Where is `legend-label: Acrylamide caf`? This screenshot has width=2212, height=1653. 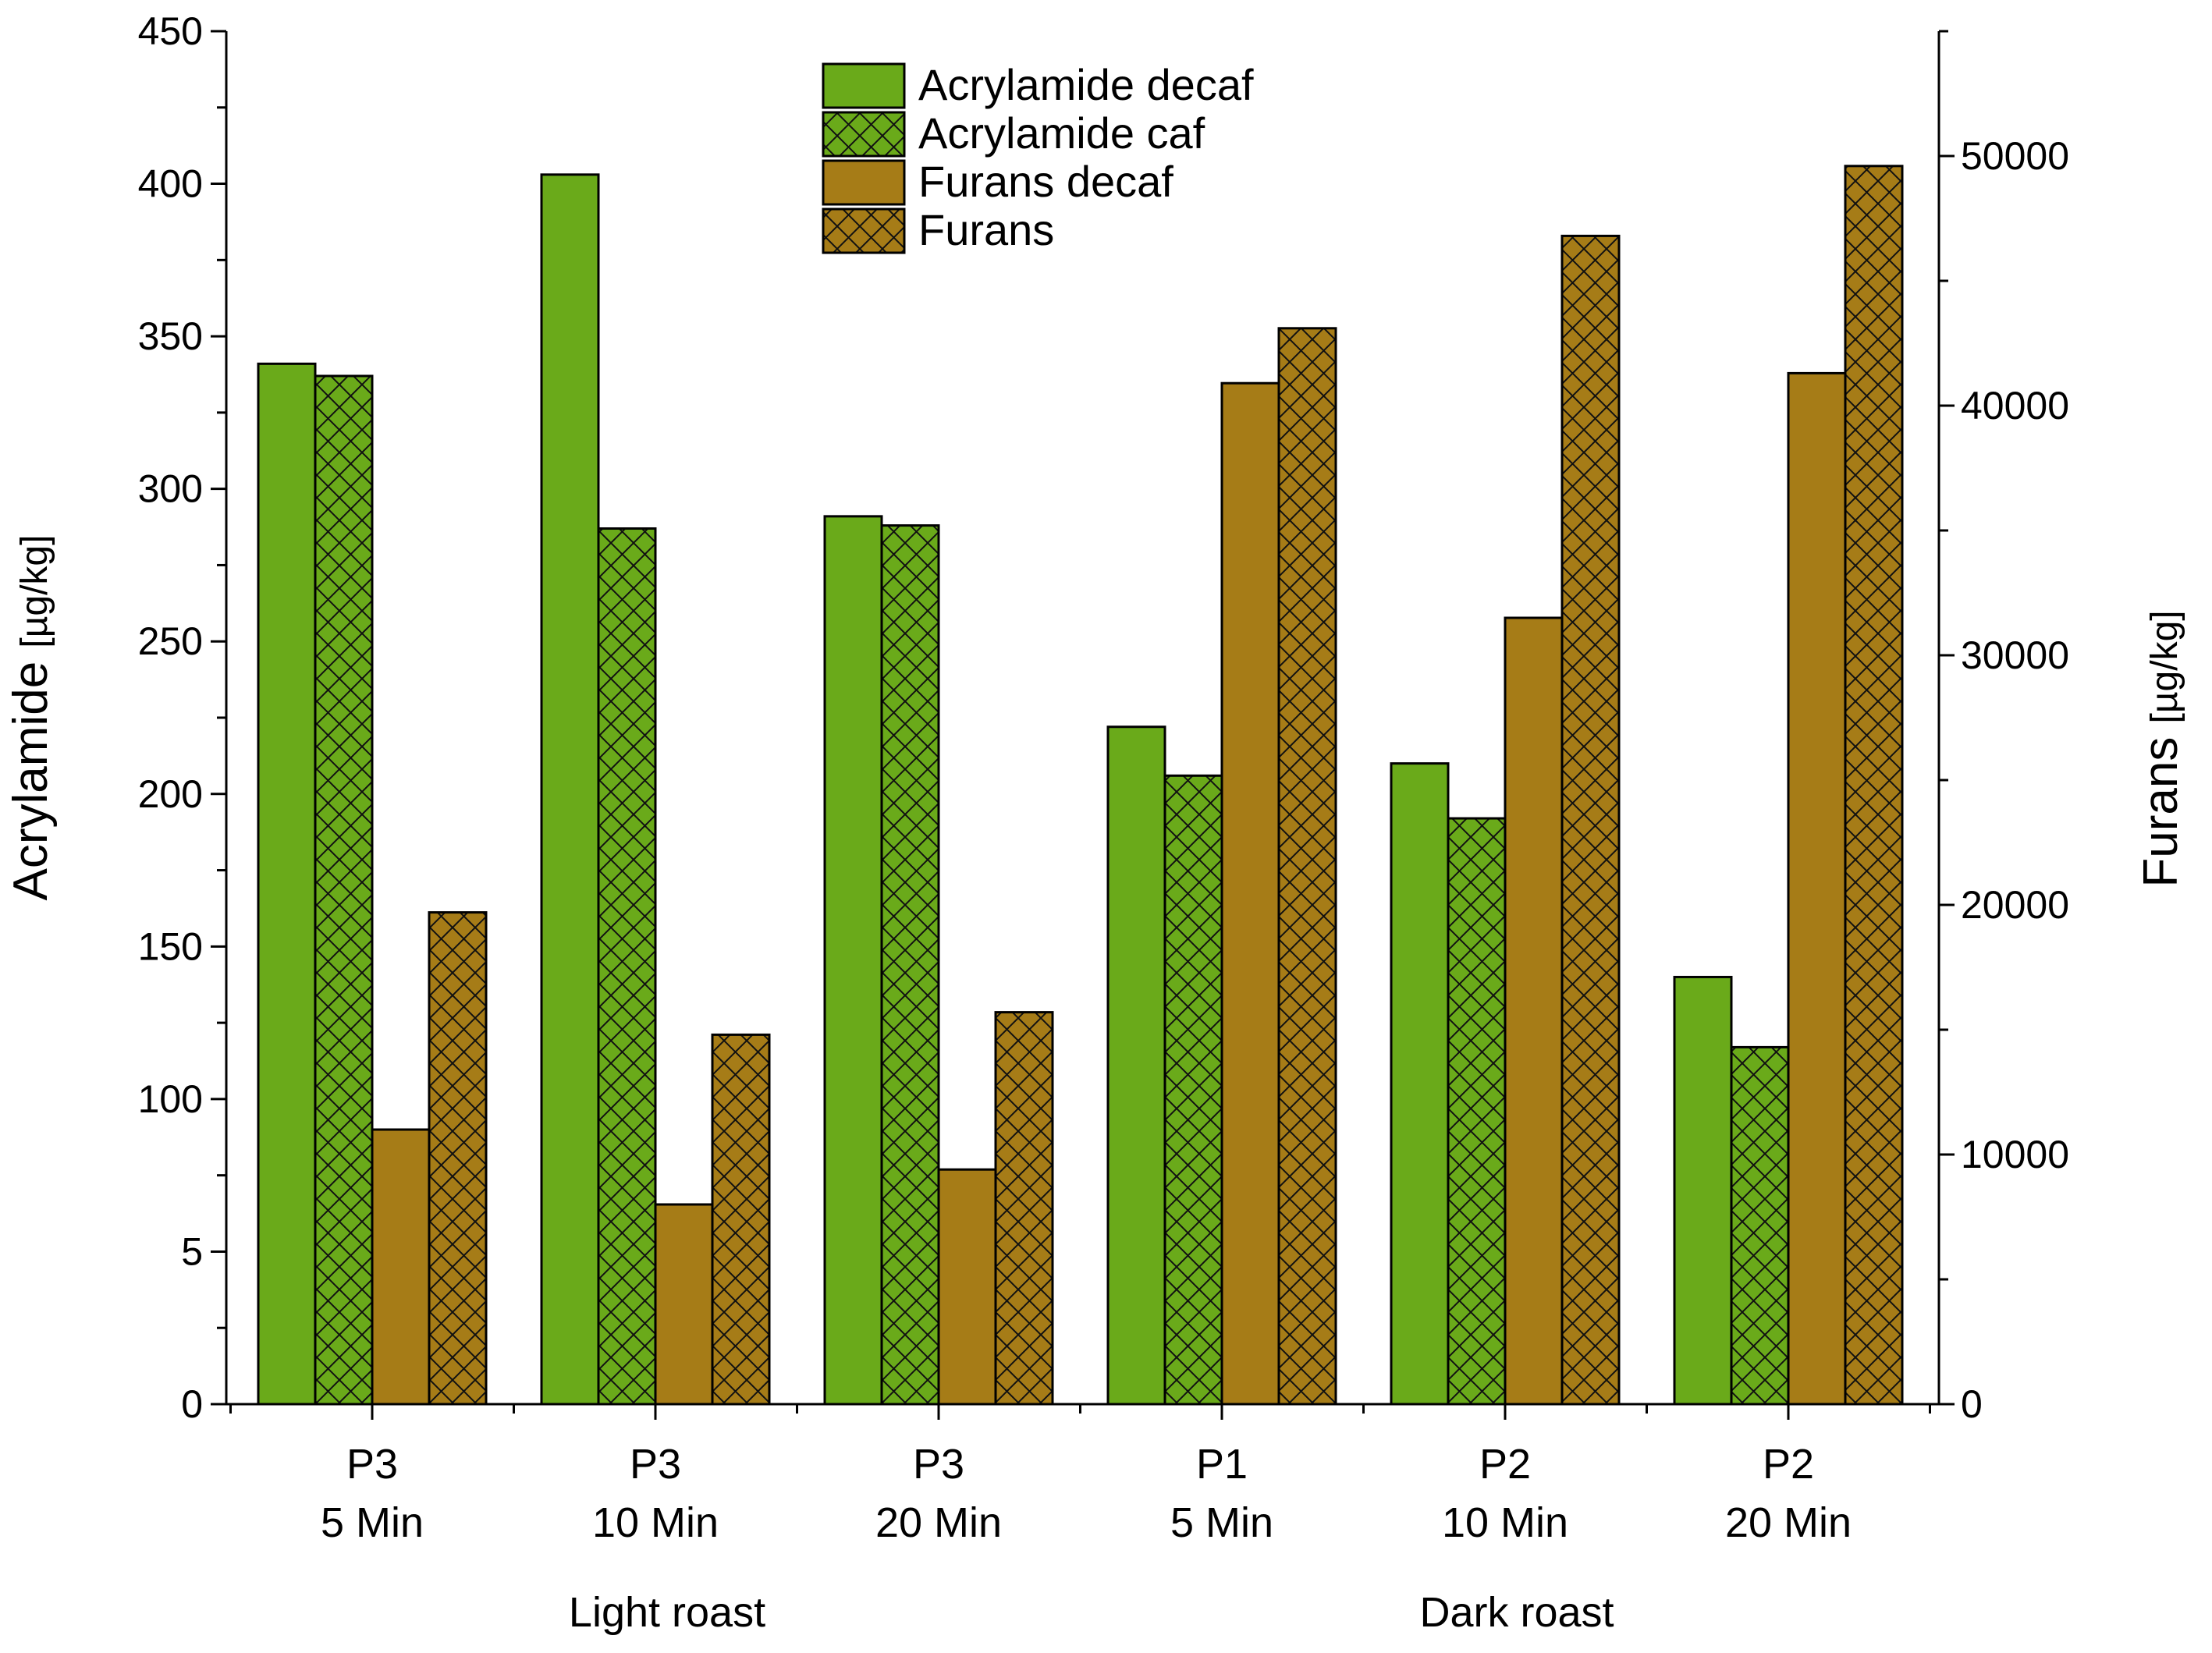 legend-label: Acrylamide caf is located at coordinates (1061, 133).